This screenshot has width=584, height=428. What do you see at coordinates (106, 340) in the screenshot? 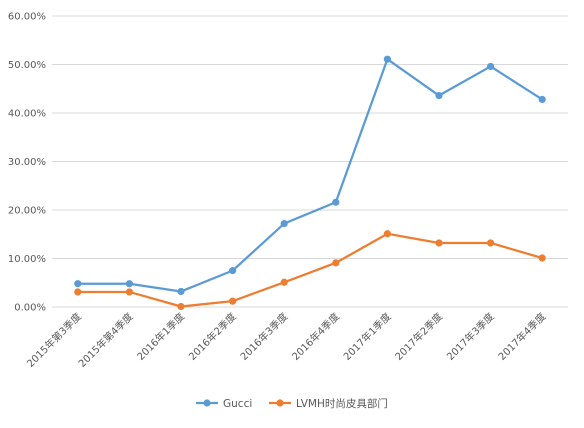
I see `x-tick-label: 2015年第4季度` at bounding box center [106, 340].